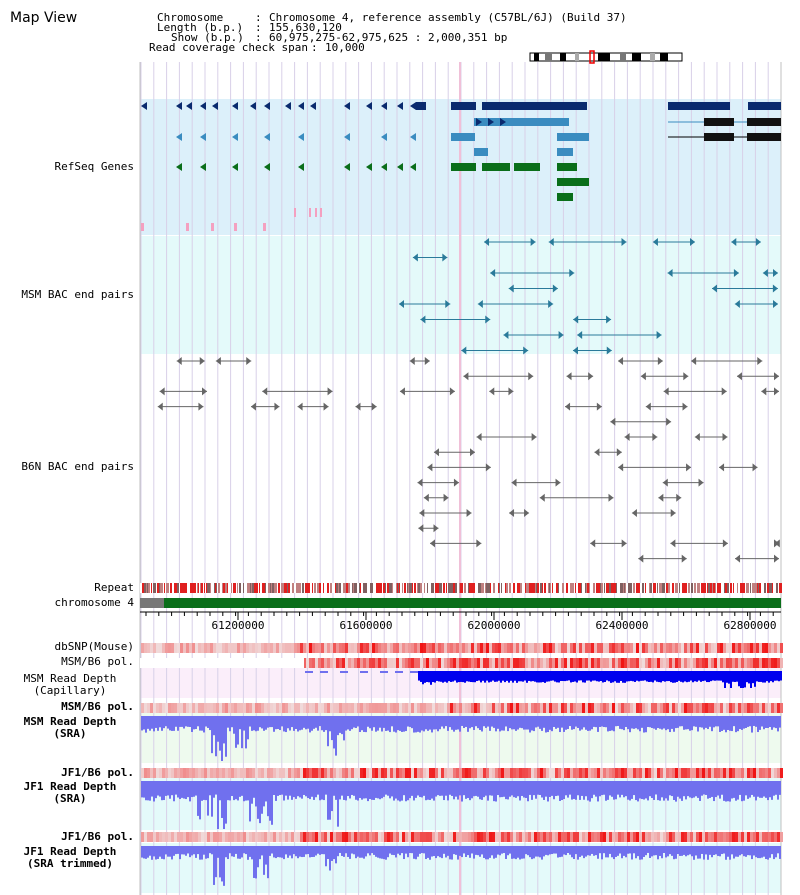 The width and height of the screenshot is (800, 895). What do you see at coordinates (97, 706) in the screenshot?
I see `label-msm-b6-pol-2: MSM/B6 pol.` at bounding box center [97, 706].